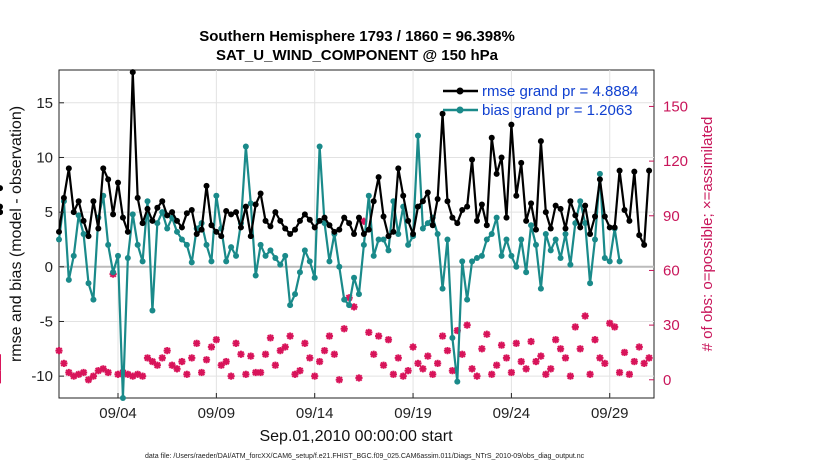  What do you see at coordinates (364, 407) in the screenshot?
I see `x-axis: 09/04 09/09 09/14 09/19 09/24 09/29` at bounding box center [364, 407].